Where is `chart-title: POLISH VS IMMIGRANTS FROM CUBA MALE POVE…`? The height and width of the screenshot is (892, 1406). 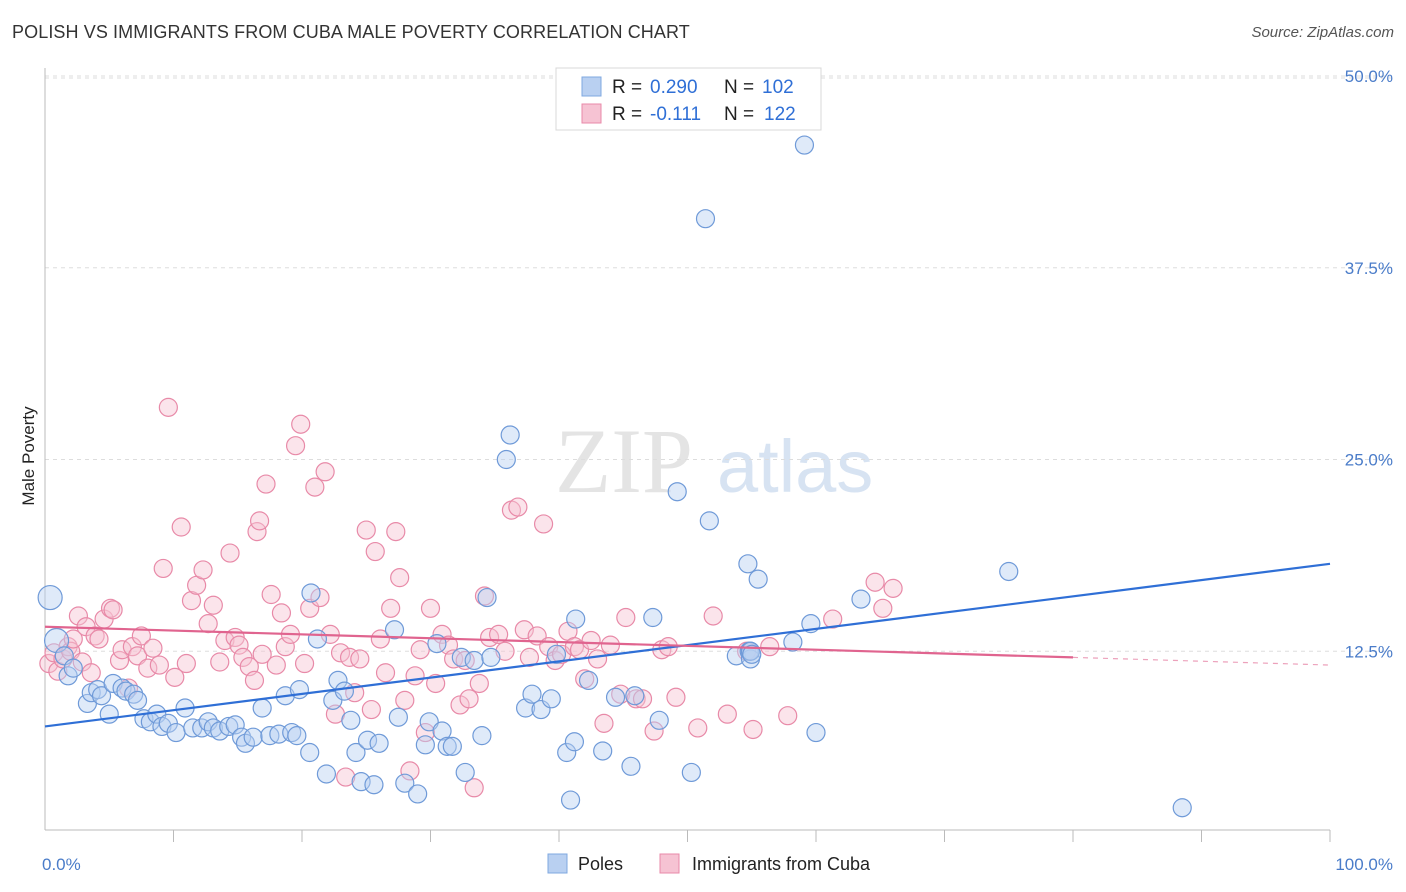 chart-title: POLISH VS IMMIGRANTS FROM CUBA MALE POVE… is located at coordinates (351, 32).